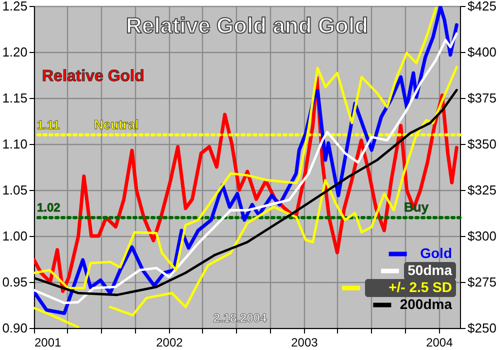  Describe the element at coordinates (15, 52) in the screenshot. I see `y-tick-label: 1.20` at that location.